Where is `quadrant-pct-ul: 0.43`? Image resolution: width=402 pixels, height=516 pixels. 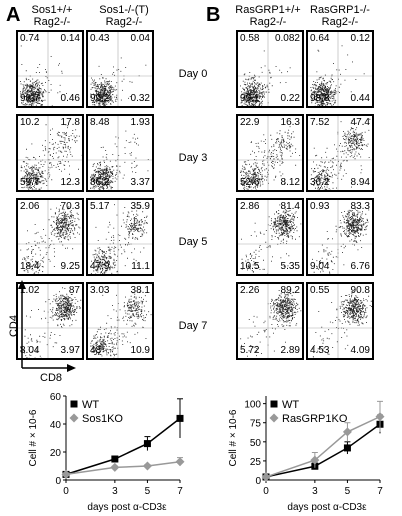
quadrant-pct-ul: 0.43 is located at coordinates (100, 38).